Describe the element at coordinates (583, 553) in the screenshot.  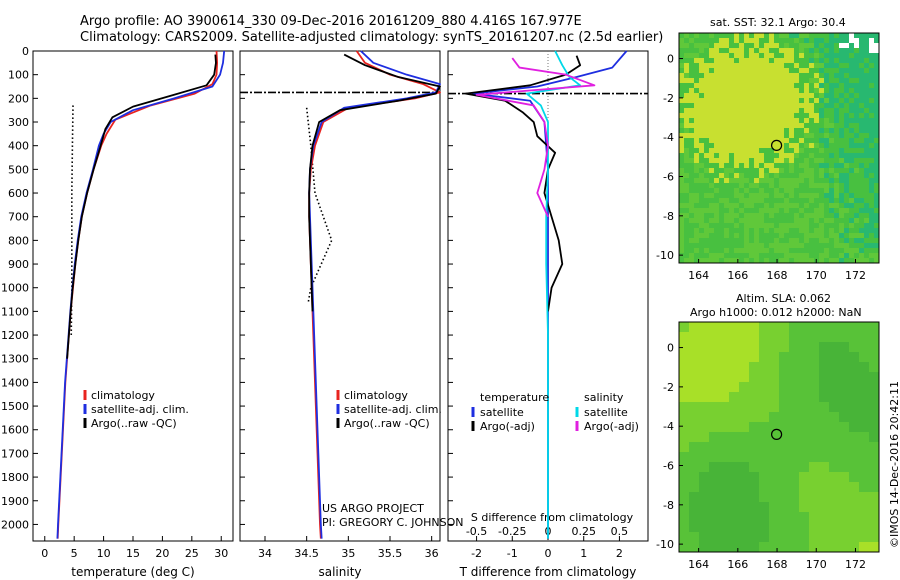
I see `difference-xtick-label: 1` at that location.